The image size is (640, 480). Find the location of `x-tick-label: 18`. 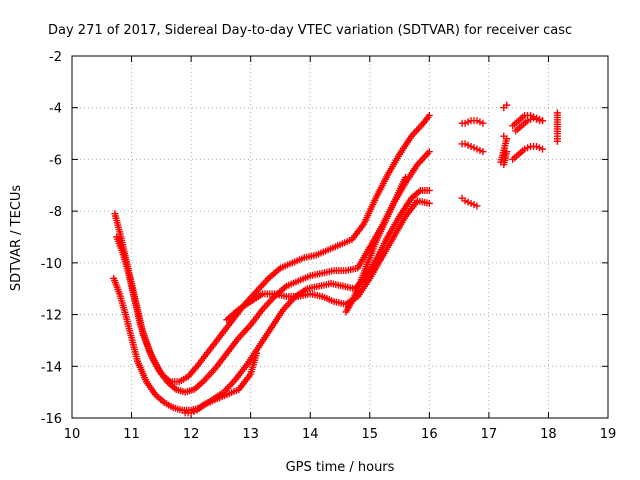

x-tick-label: 18 is located at coordinates (548, 434).